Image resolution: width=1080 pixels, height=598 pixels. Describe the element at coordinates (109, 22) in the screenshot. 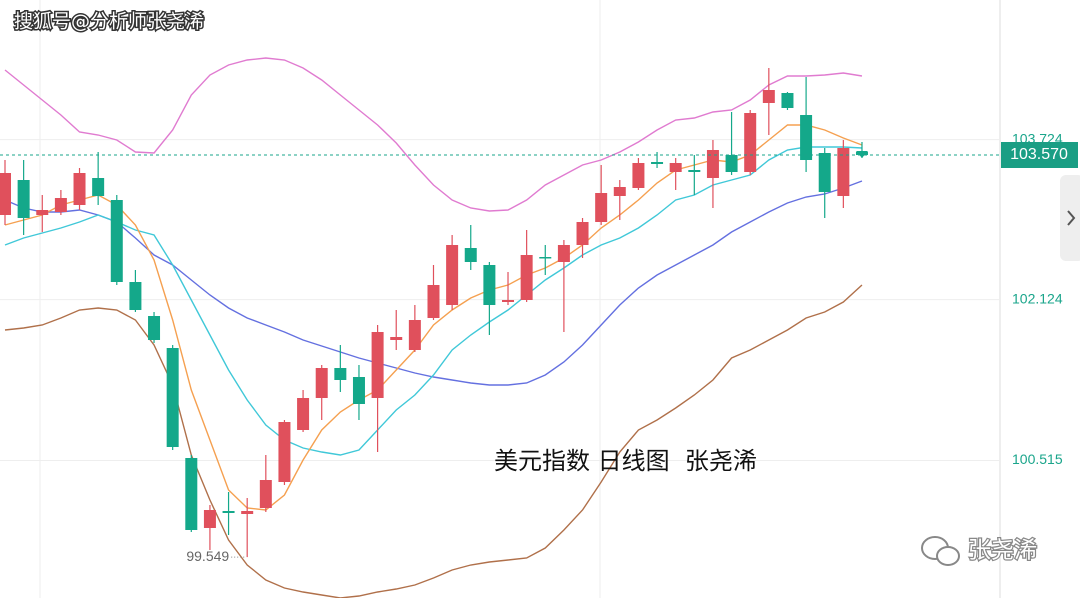

I see `watermark: 搜狐号@分析师张尧浠` at that location.